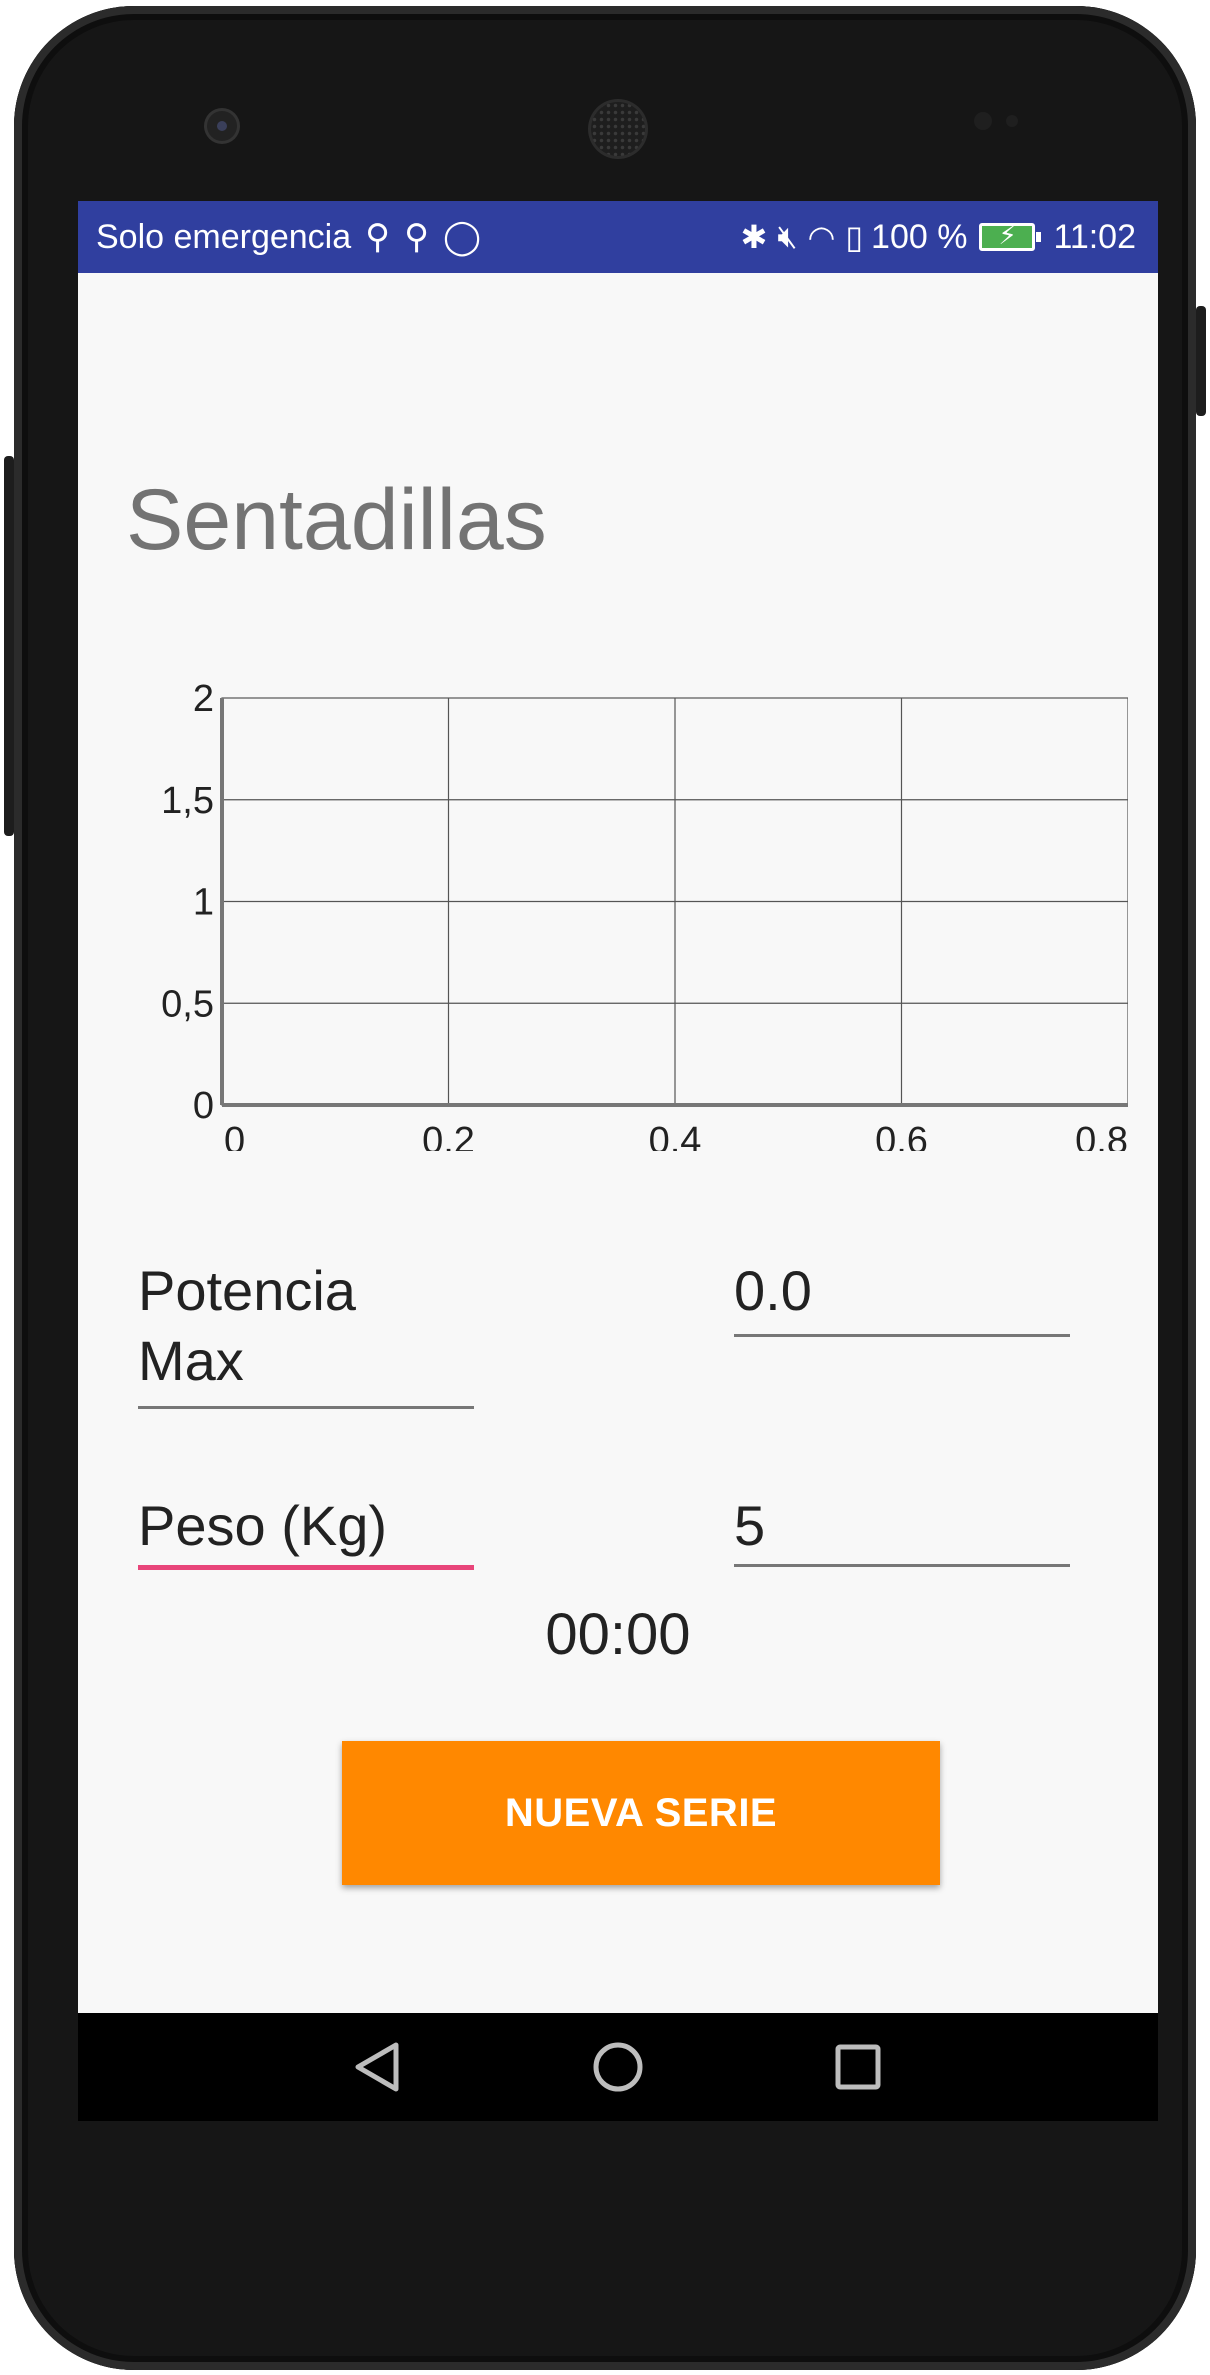 This screenshot has width=1210, height=2375. What do you see at coordinates (306, 1567) in the screenshot?
I see `peso-label-underline` at bounding box center [306, 1567].